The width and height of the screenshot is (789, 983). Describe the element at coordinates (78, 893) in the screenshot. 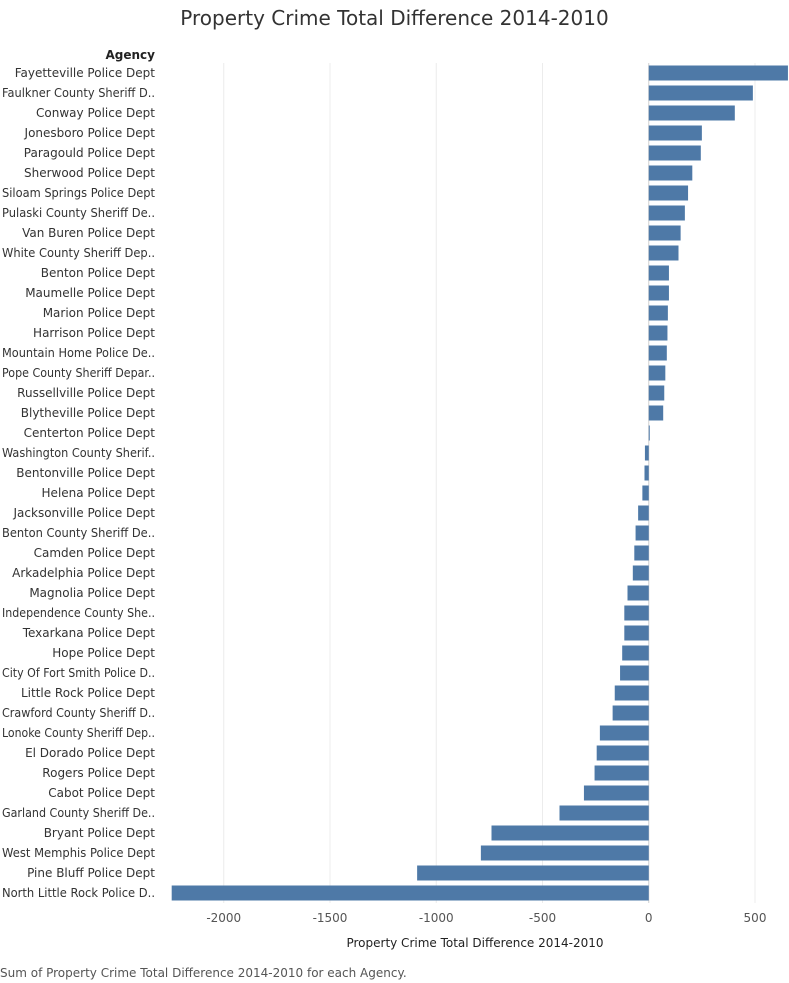

I see `category-label: North Little Rock Police D..` at that location.